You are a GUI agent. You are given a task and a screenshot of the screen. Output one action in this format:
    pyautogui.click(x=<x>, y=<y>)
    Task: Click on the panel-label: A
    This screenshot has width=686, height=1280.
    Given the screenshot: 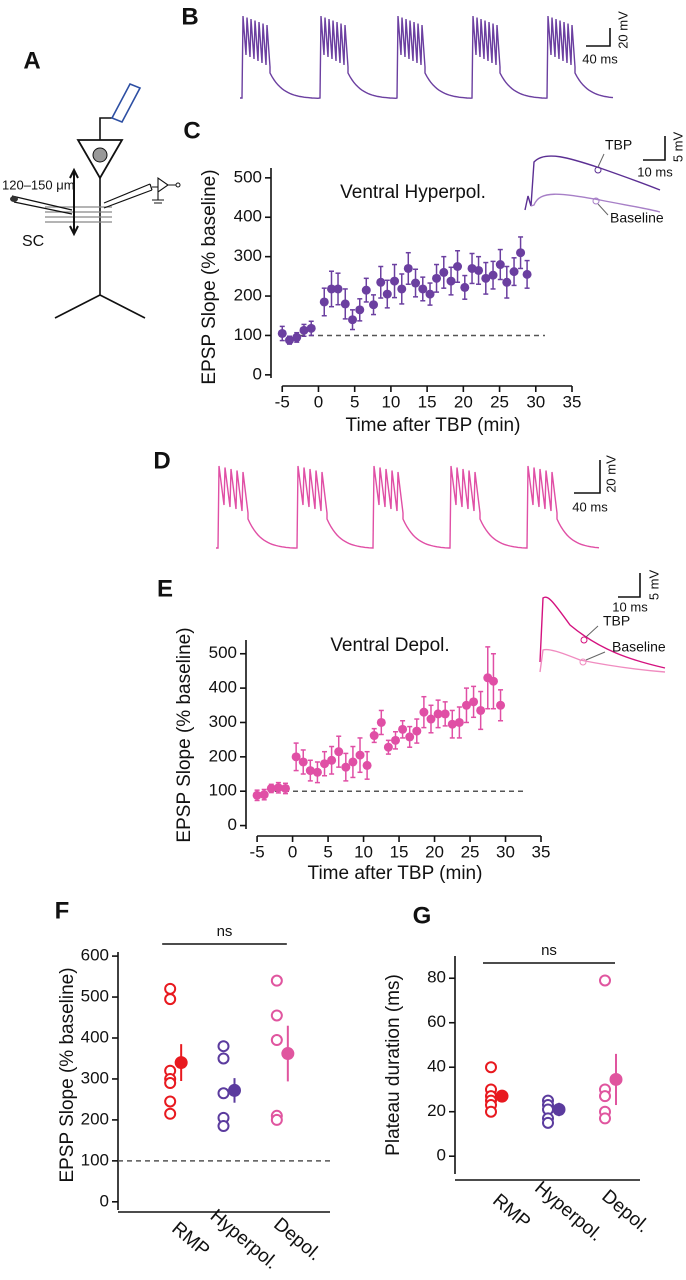 What is the action you would take?
    pyautogui.click(x=31, y=60)
    